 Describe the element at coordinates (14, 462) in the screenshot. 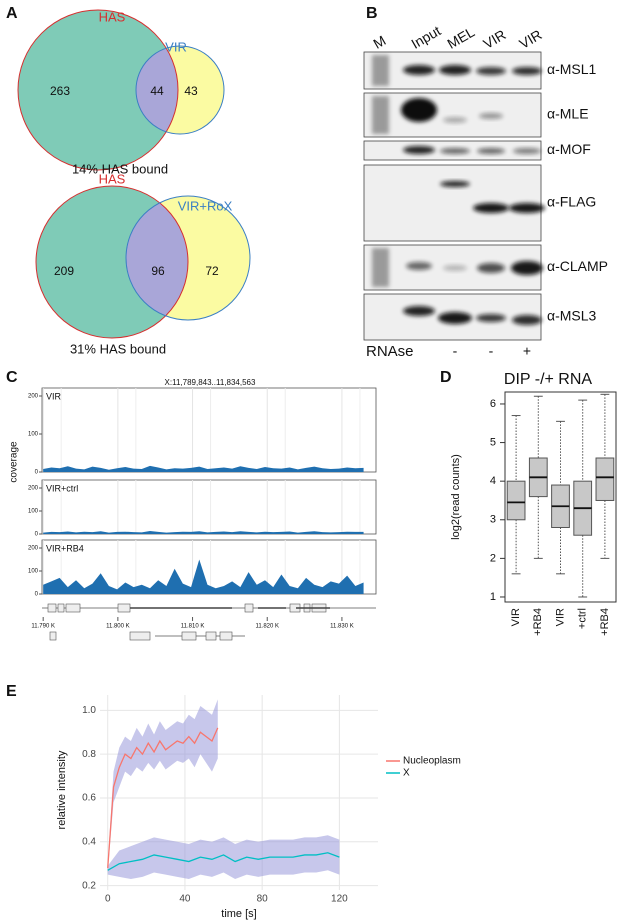

I see `y-axis-label: coverage` at that location.